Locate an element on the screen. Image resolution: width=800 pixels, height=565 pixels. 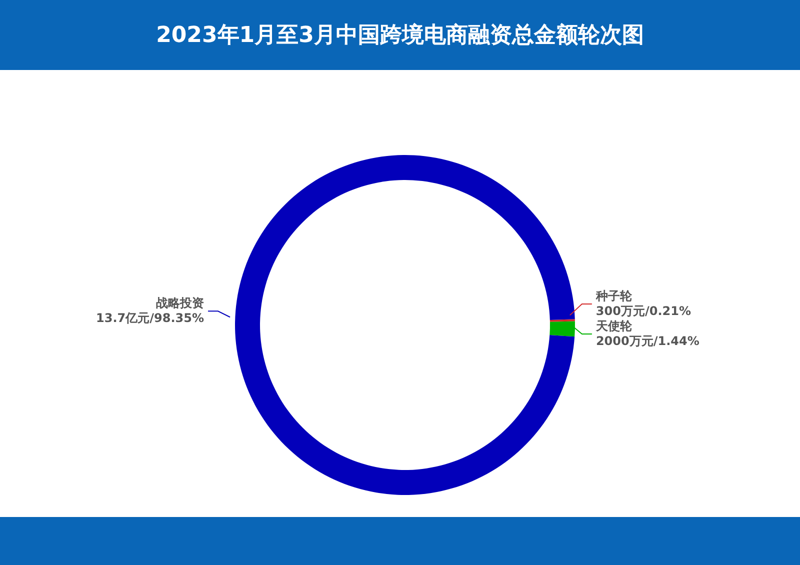
donut-slice is located at coordinates (562, 320).